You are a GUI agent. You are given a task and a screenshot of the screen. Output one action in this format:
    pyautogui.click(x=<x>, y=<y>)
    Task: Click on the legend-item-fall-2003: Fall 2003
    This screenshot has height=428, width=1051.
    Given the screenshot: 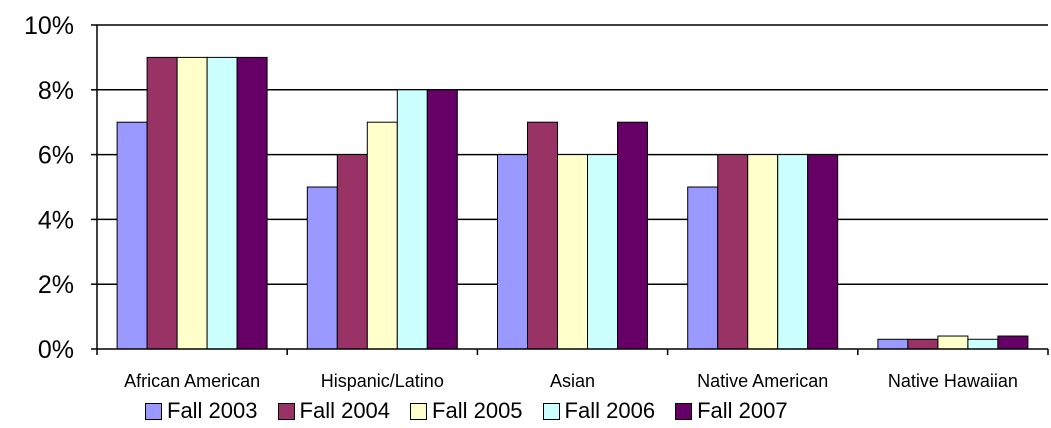 What is the action you would take?
    pyautogui.click(x=201, y=411)
    